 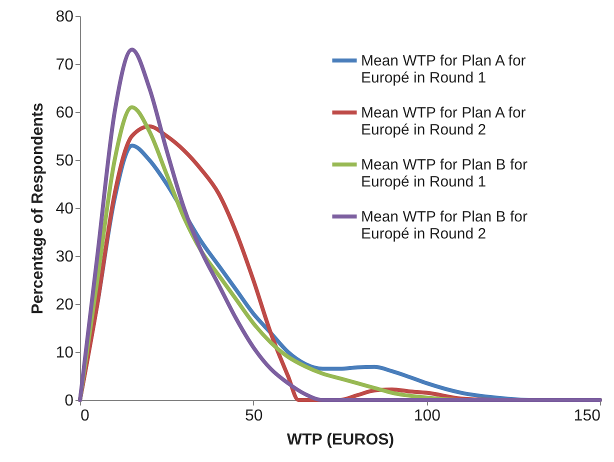 What do you see at coordinates (65, 17) in the screenshot?
I see `y-tick-label: 80` at bounding box center [65, 17].